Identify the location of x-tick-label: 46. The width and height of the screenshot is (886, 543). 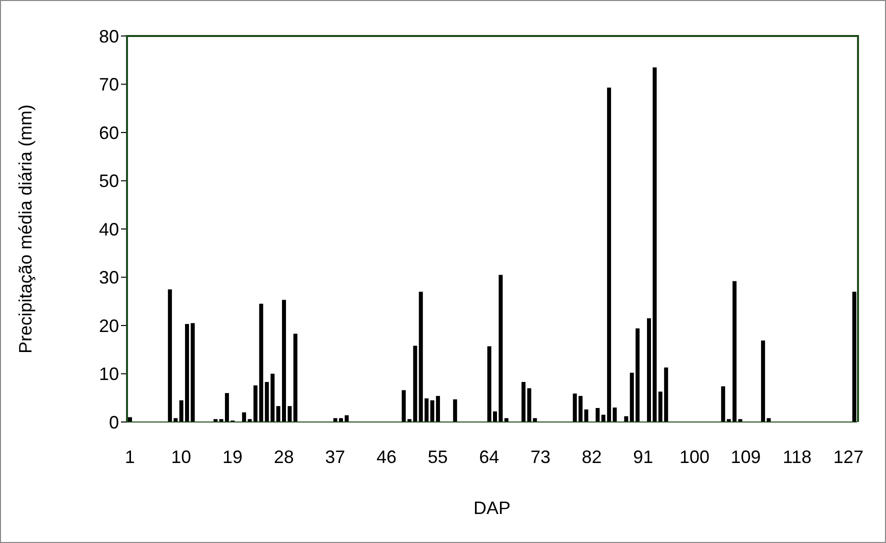
(386, 456).